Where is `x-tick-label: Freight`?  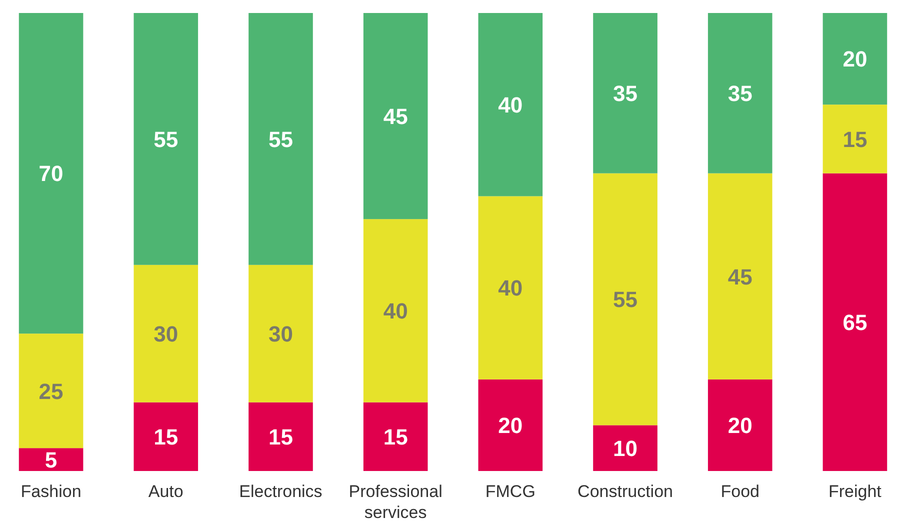
x-tick-label: Freight is located at coordinates (855, 491).